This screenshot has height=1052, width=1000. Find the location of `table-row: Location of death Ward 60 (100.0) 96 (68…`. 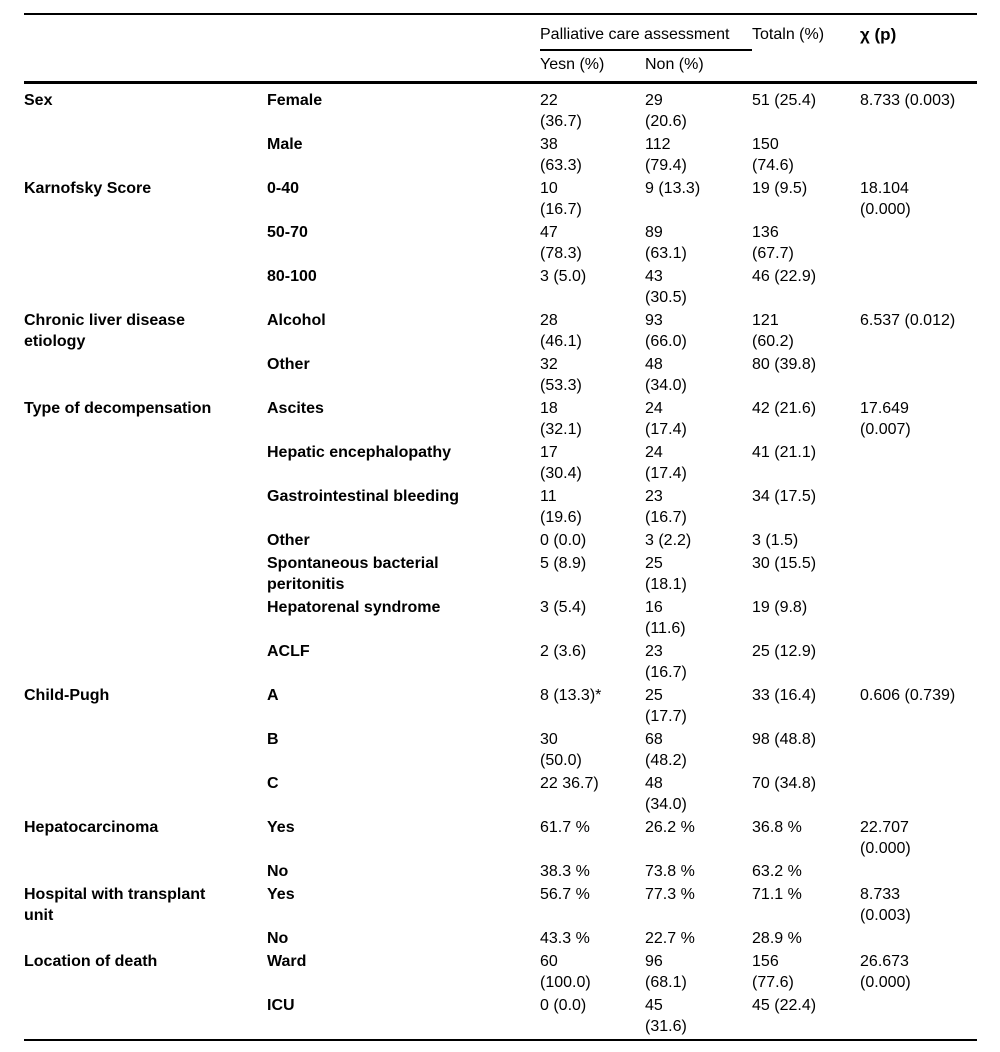

table-row: Location of death Ward 60 (100.0) 96 (68… is located at coordinates (500, 973).